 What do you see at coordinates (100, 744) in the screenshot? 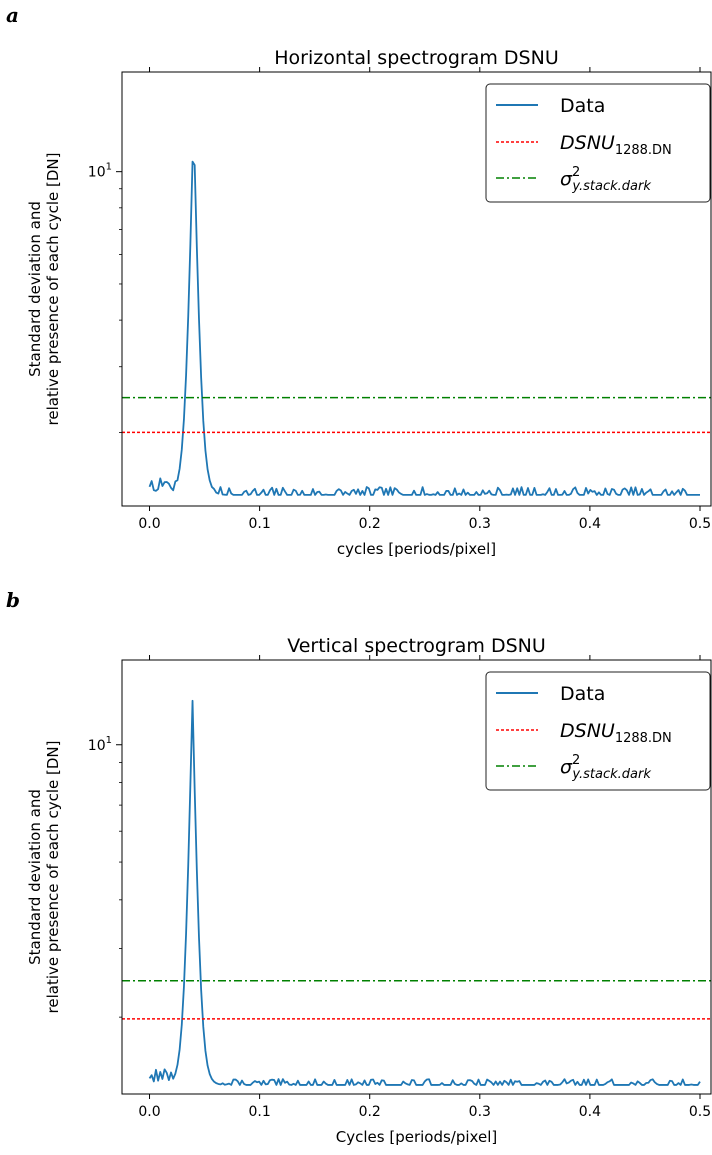
I see `panel-b-y-tick-label: 101` at bounding box center [100, 744].